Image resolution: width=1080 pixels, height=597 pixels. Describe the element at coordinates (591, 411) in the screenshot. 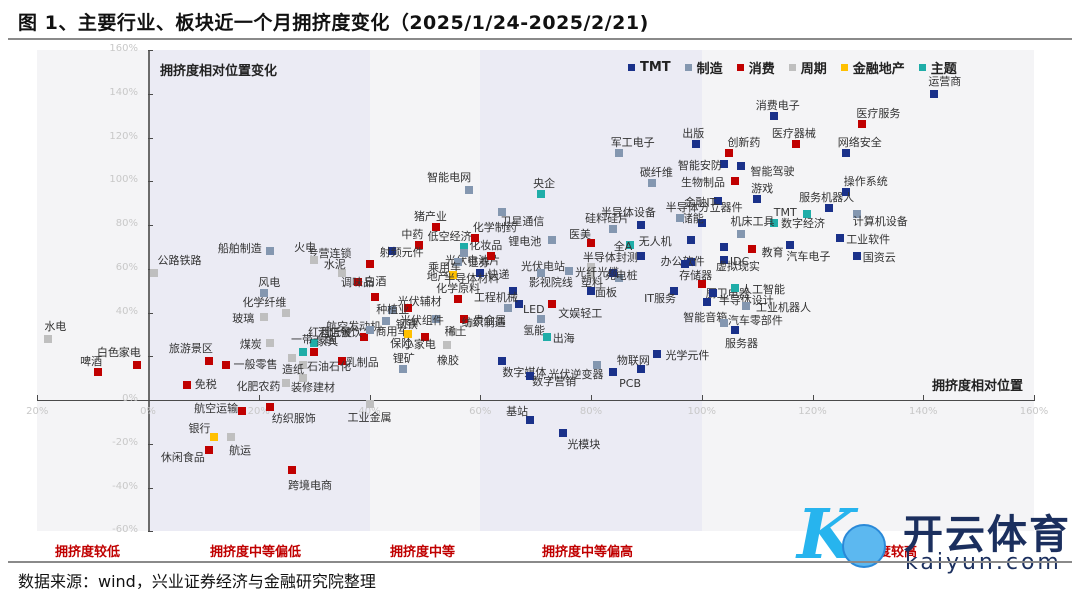

I see `x-tick-label: 80%` at that location.